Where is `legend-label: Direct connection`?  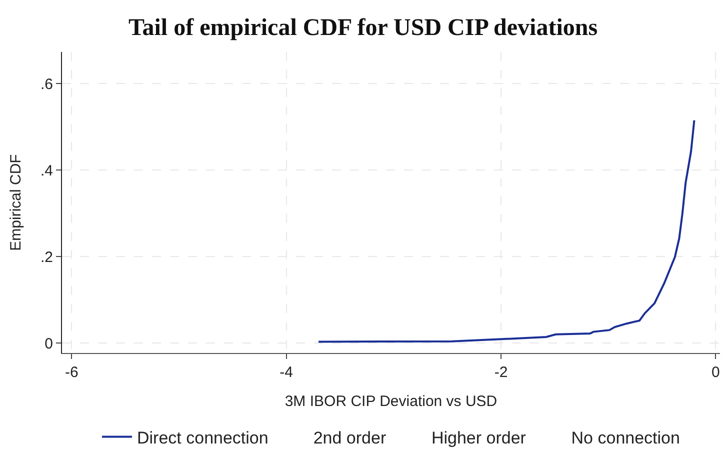 legend-label: Direct connection is located at coordinates (202, 438).